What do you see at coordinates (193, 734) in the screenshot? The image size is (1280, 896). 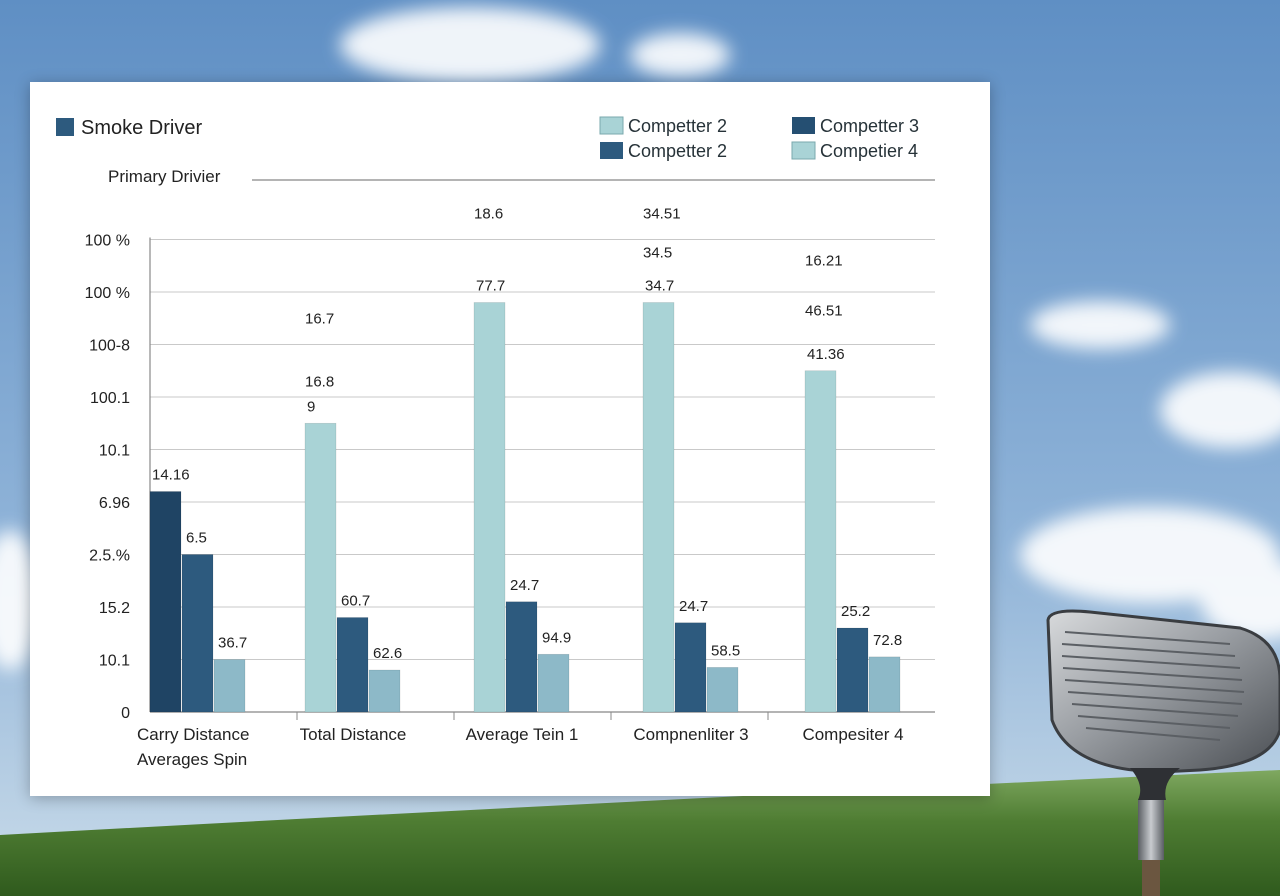 I see `category-label: Carry Distance` at bounding box center [193, 734].